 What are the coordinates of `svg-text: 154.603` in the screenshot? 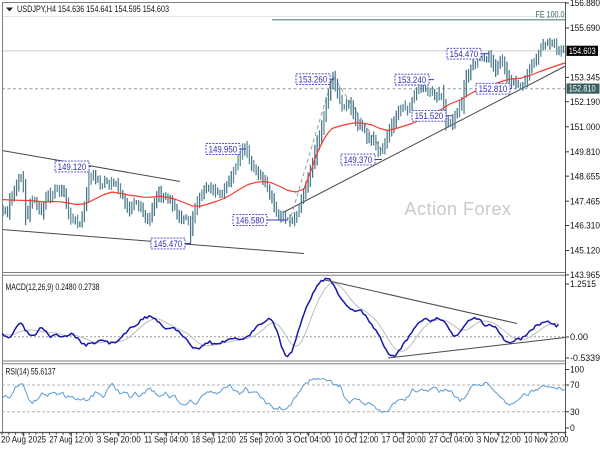 It's located at (582, 51).